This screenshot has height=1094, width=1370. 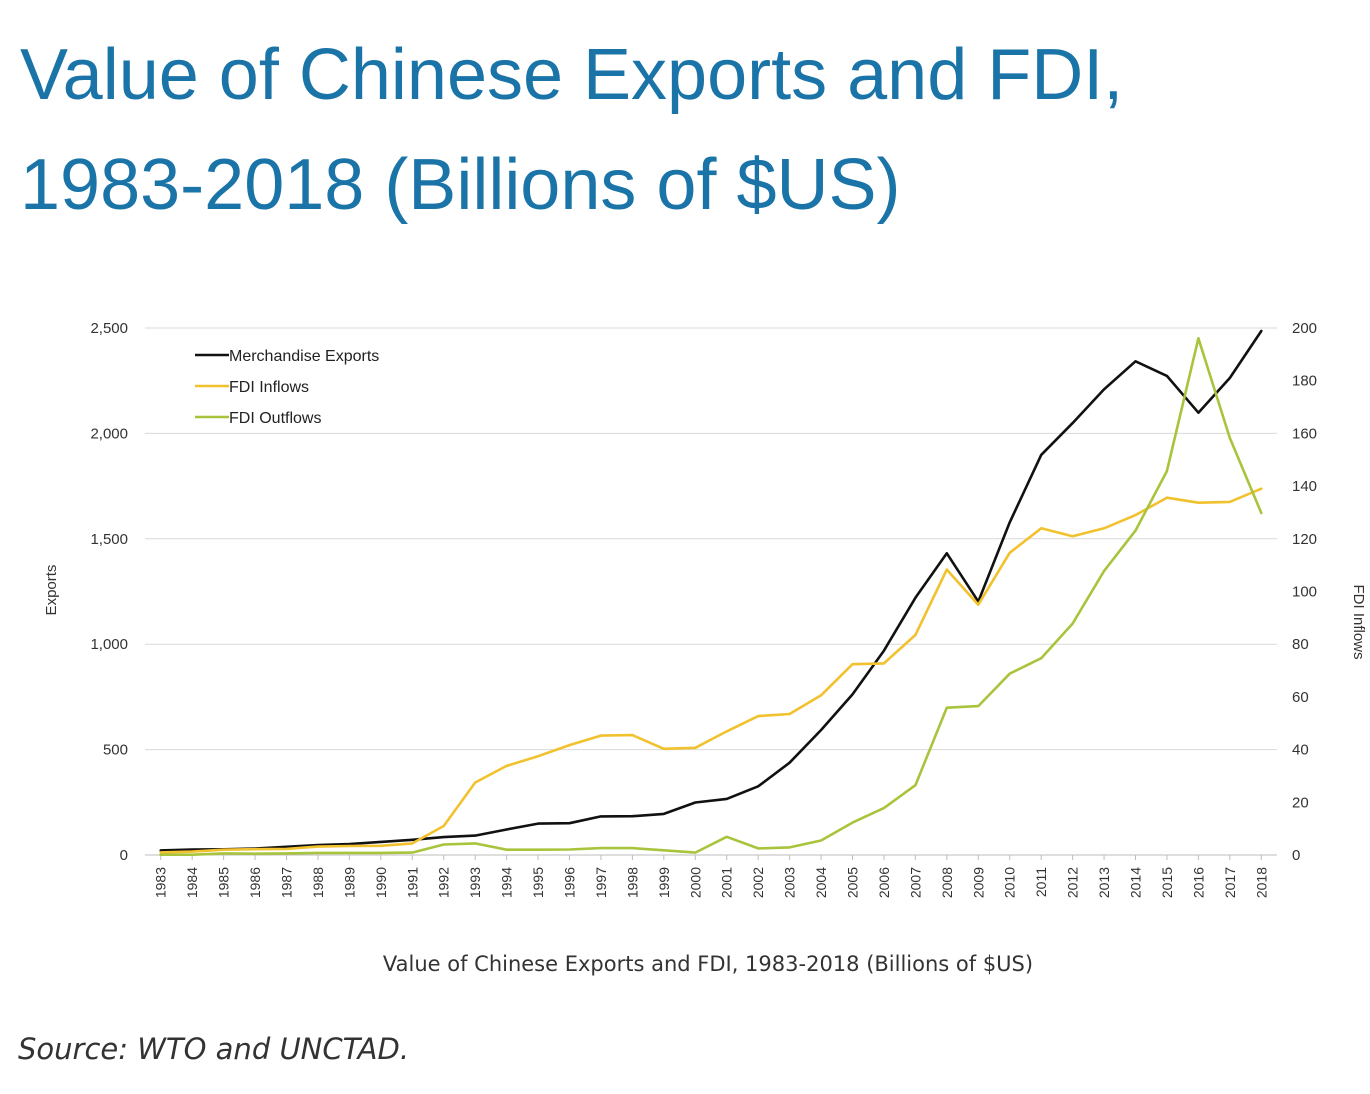 I want to click on x-tick-label: 2017, so click(x=1230, y=882).